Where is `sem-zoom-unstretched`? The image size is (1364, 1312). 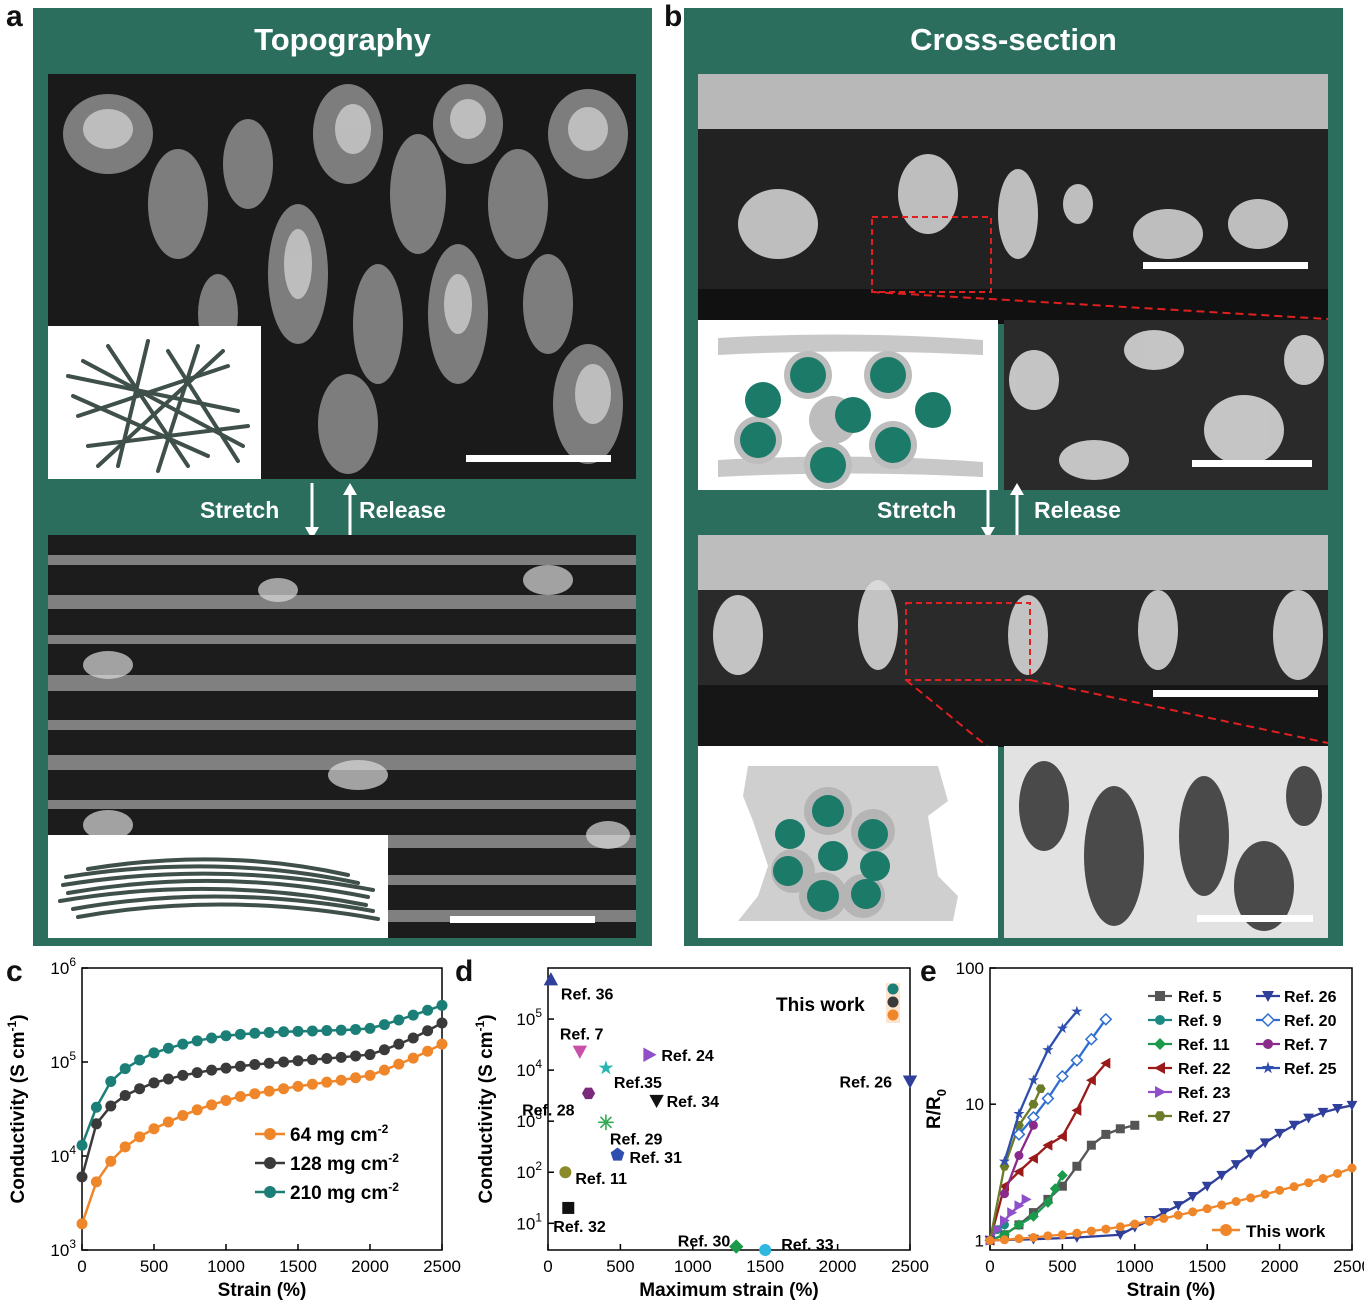
sem-zoom-unstretched is located at coordinates (1166, 405).